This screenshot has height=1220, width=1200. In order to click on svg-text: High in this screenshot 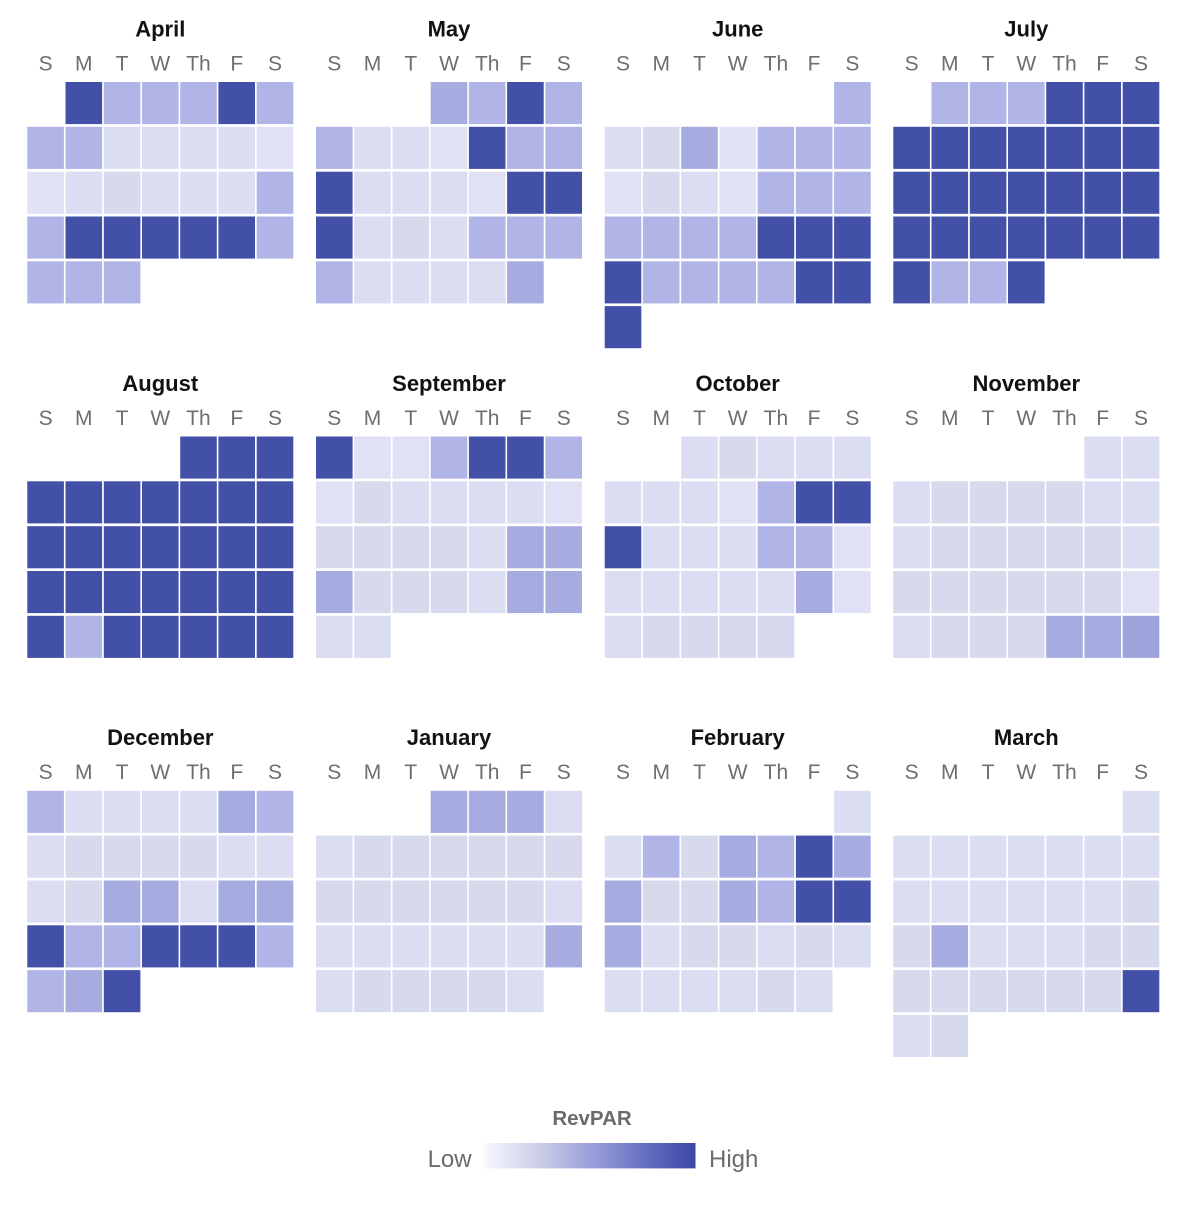, I will do `click(733, 1159)`.